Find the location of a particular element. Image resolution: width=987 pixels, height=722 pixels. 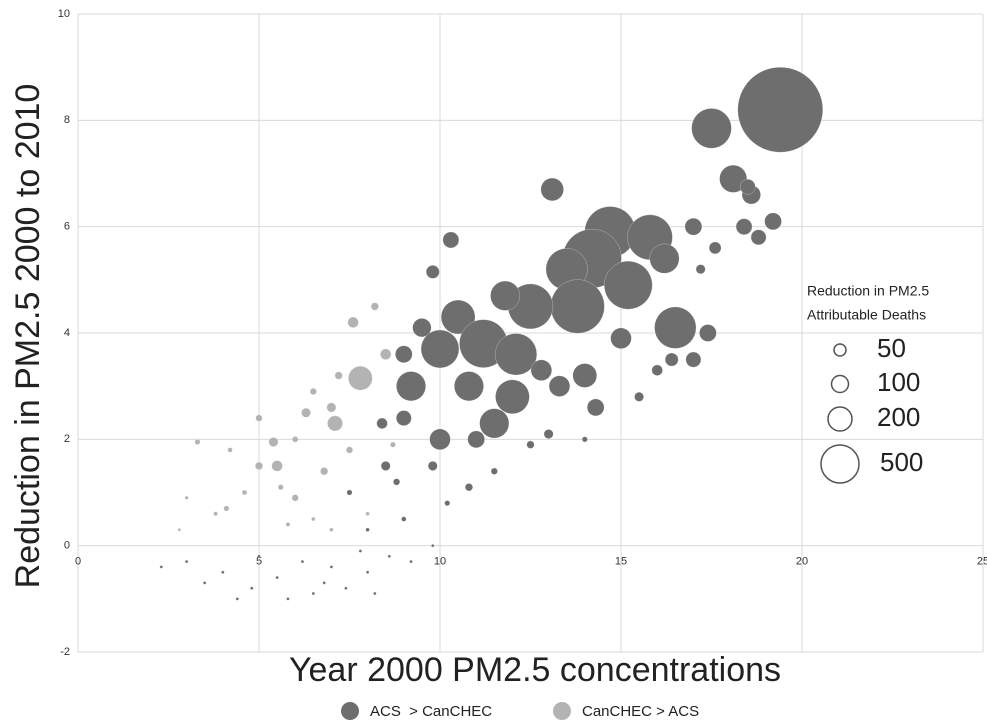

size-legend-label: 100 is located at coordinates (898, 382).